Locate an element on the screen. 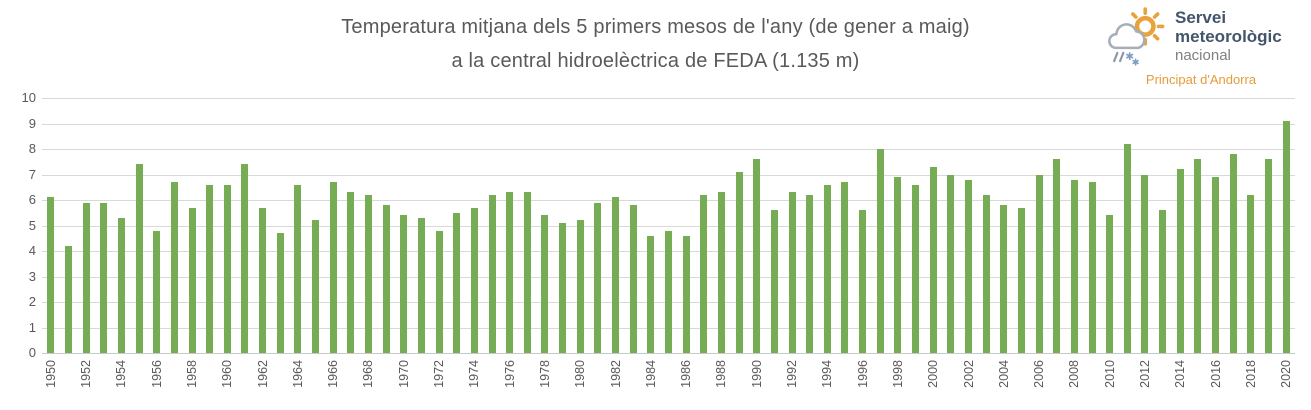 The image size is (1311, 410). bar-1994 is located at coordinates (827, 268).